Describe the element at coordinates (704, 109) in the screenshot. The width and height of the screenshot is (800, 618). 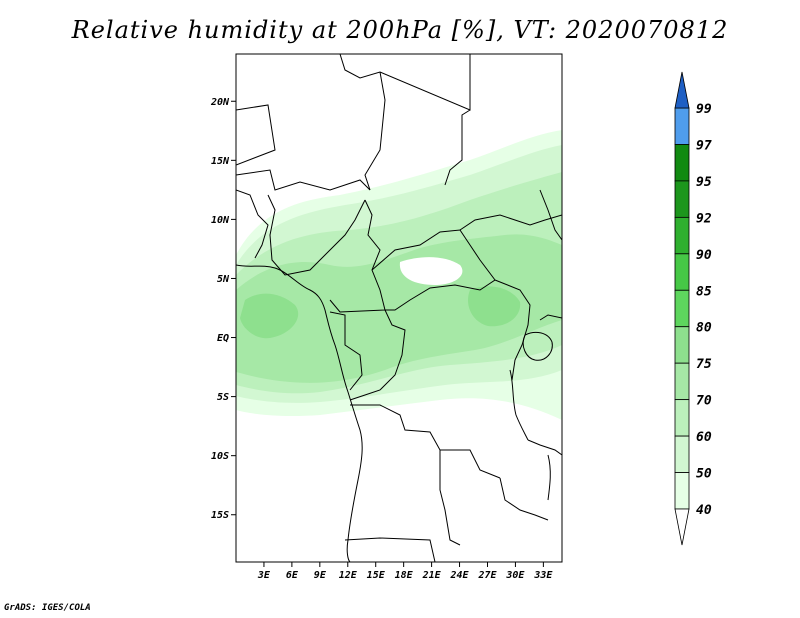
I see `colorbar-label: 99` at that location.